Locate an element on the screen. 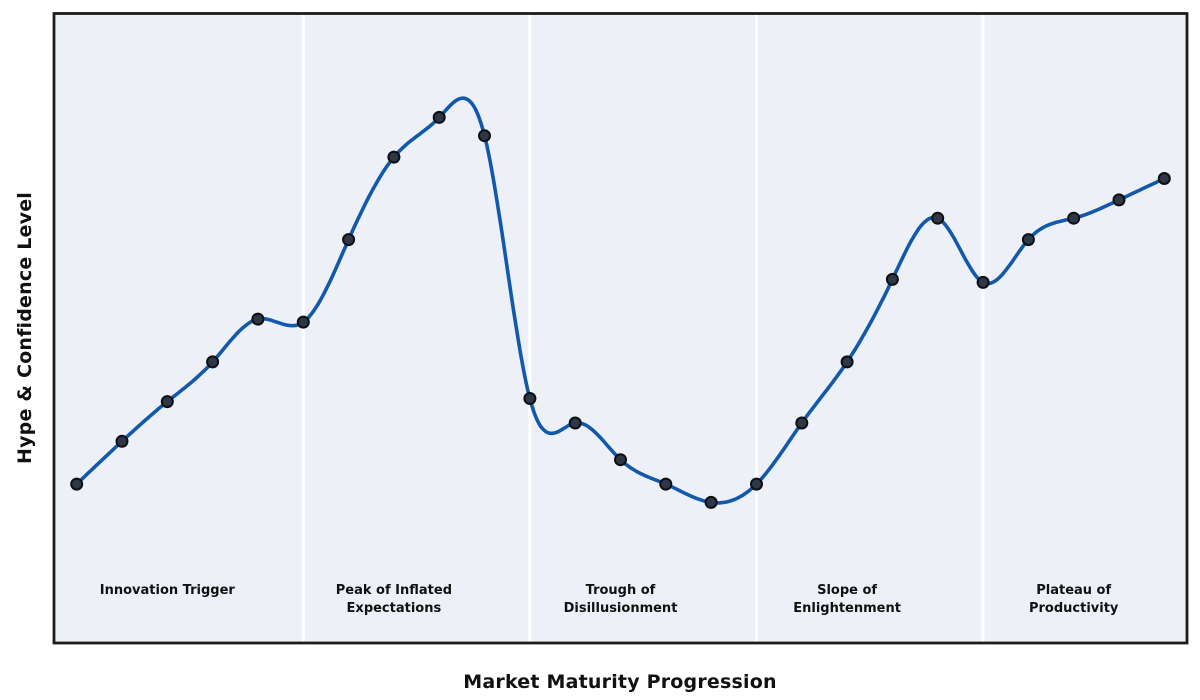  phase-label-slope-of-enlightenment: Slope of Enlightenment is located at coordinates (847, 599).